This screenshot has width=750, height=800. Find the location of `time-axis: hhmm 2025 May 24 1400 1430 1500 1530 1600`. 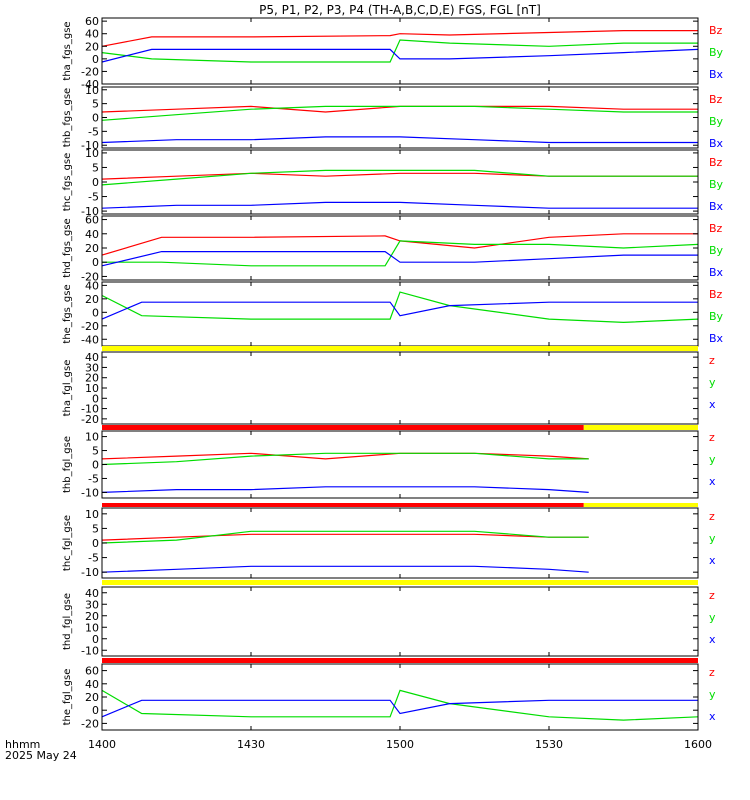

time-axis: hhmm 2025 May 24 1400 1430 1500 1530 1600 is located at coordinates (358, 750).